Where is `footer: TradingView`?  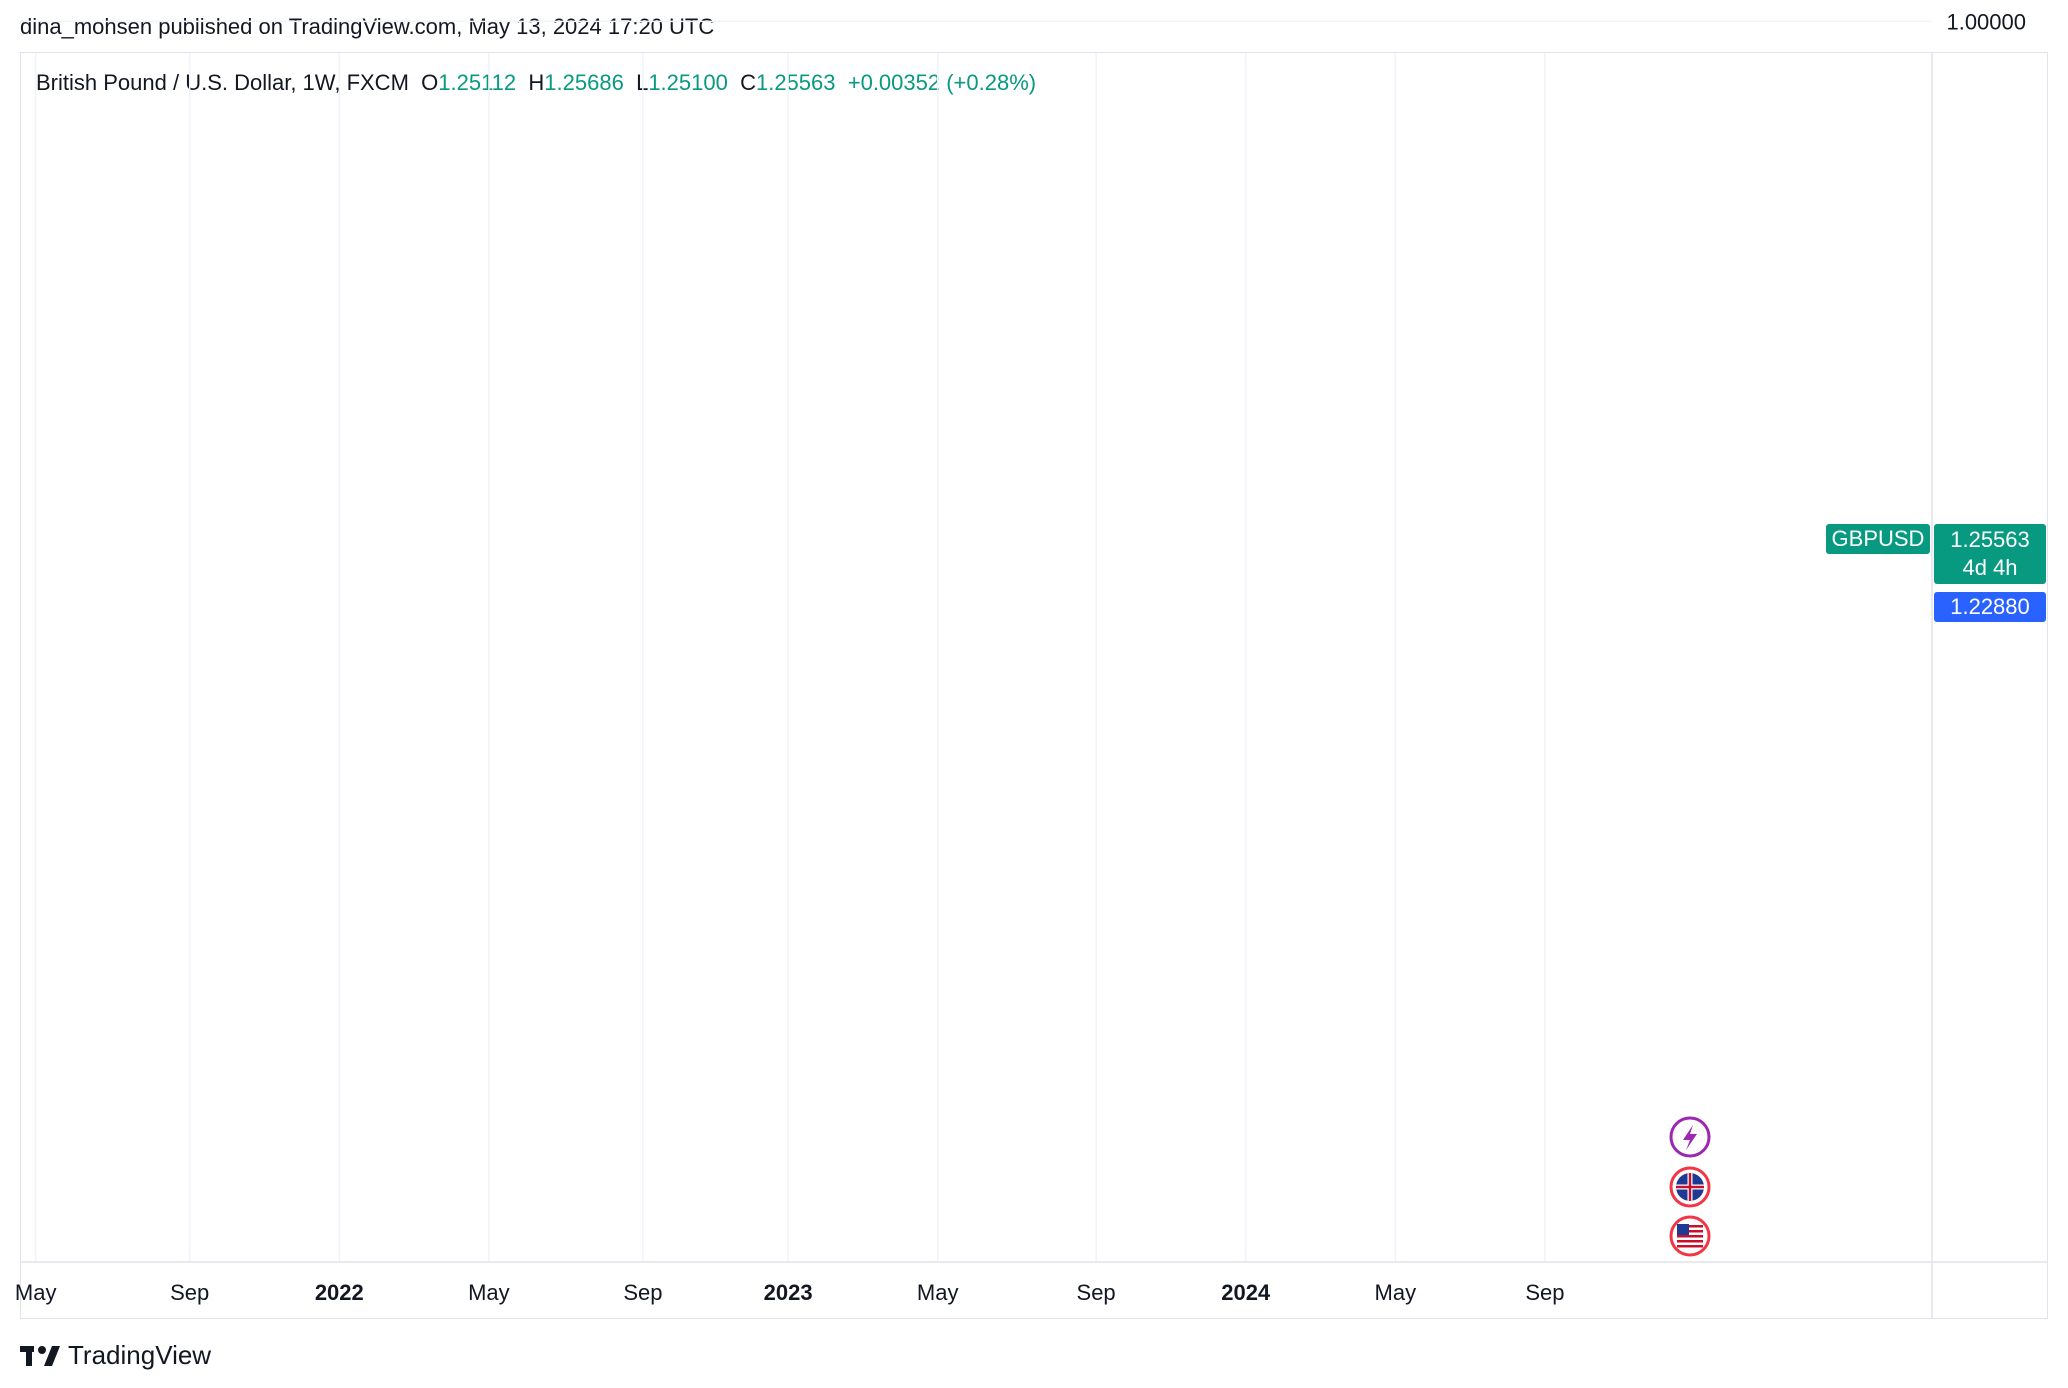 footer: TradingView is located at coordinates (115, 1355).